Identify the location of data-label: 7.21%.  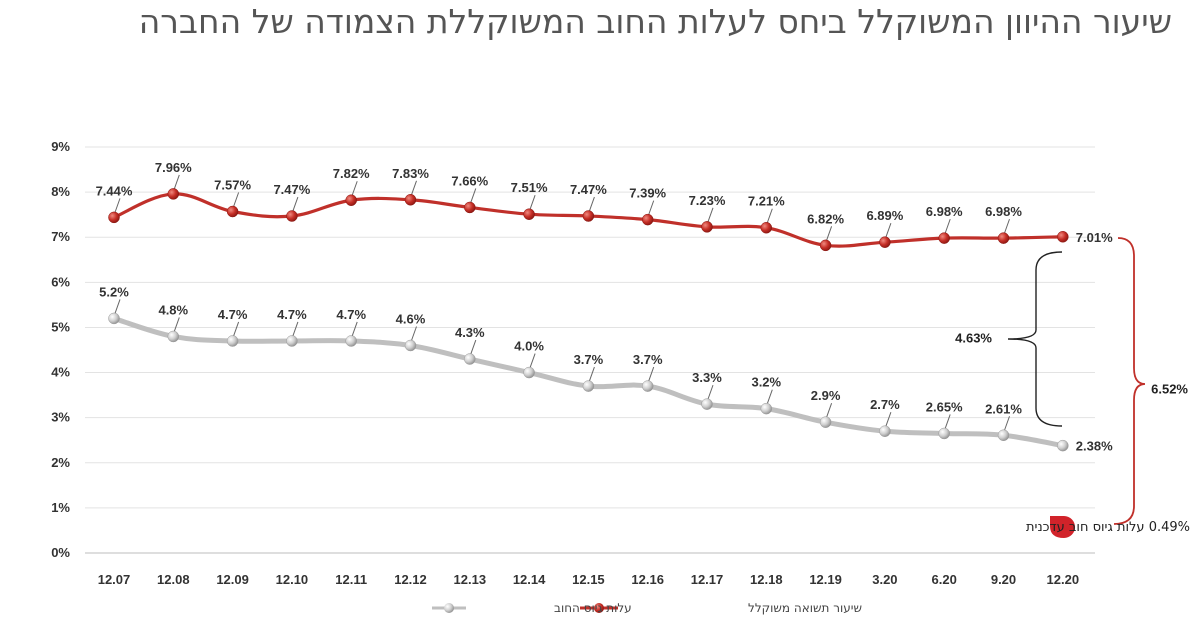
(766, 201).